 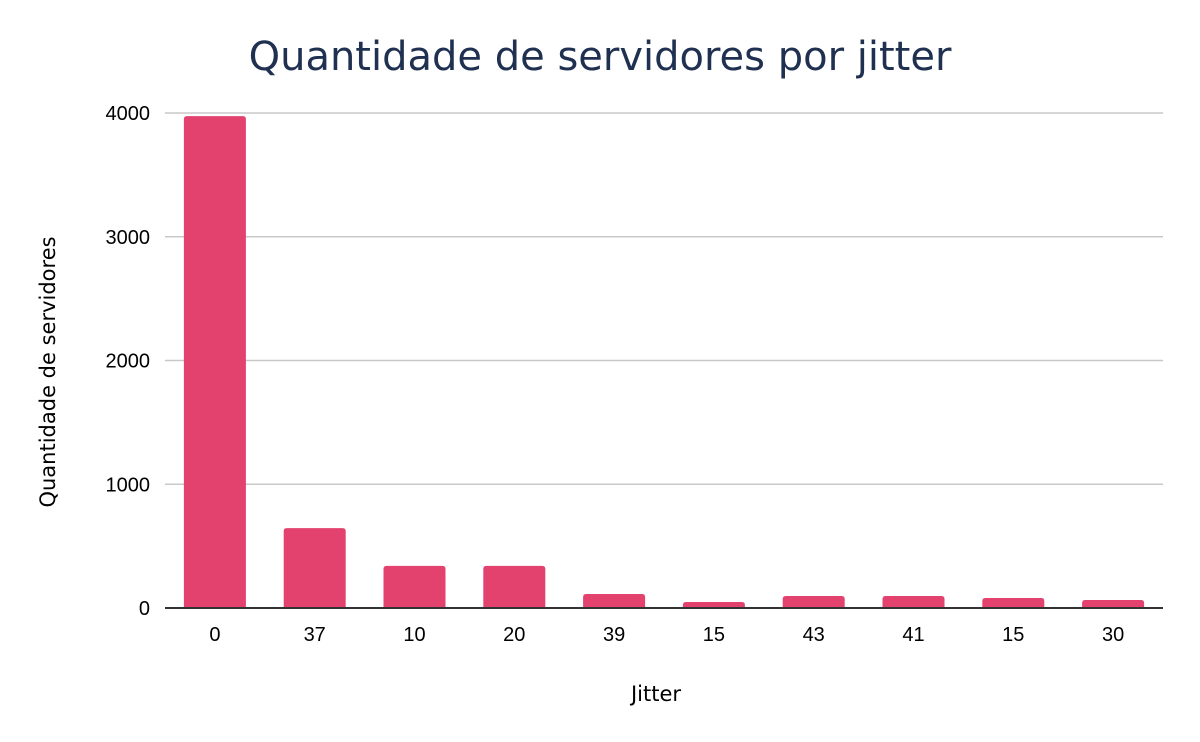 What do you see at coordinates (514, 635) in the screenshot?
I see `x-tick-label: 20` at bounding box center [514, 635].